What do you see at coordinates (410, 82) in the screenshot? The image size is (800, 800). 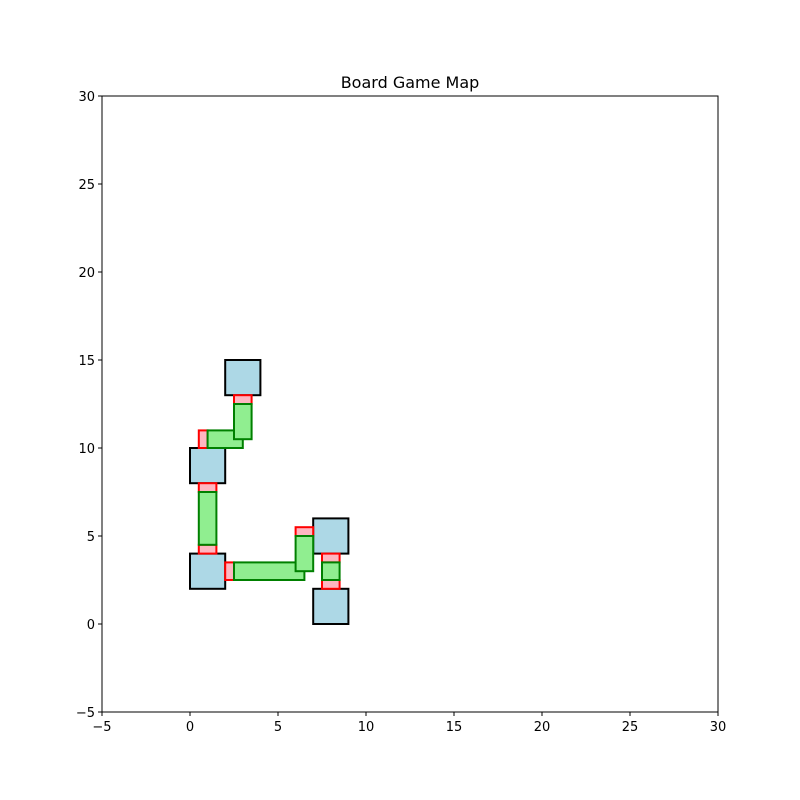 I see `chart-title: Board Game Map` at bounding box center [410, 82].